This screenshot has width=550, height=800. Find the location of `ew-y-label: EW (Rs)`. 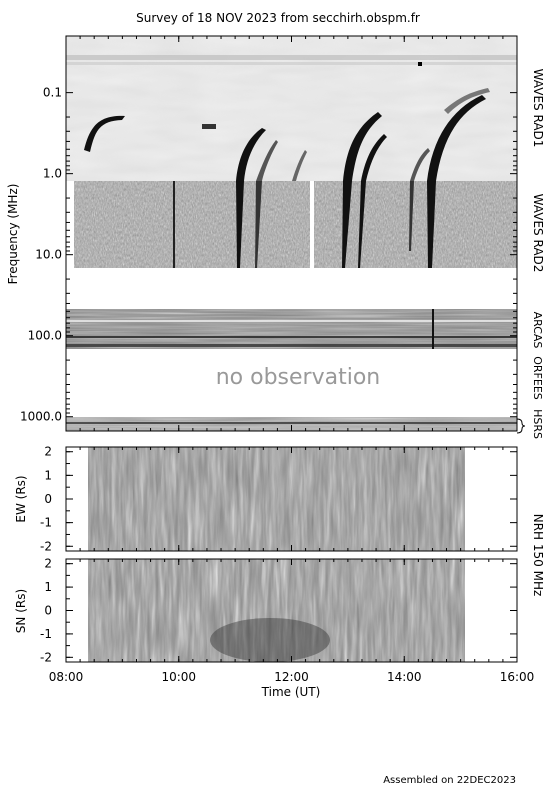

ew-y-label: EW (Rs) is located at coordinates (21, 498).